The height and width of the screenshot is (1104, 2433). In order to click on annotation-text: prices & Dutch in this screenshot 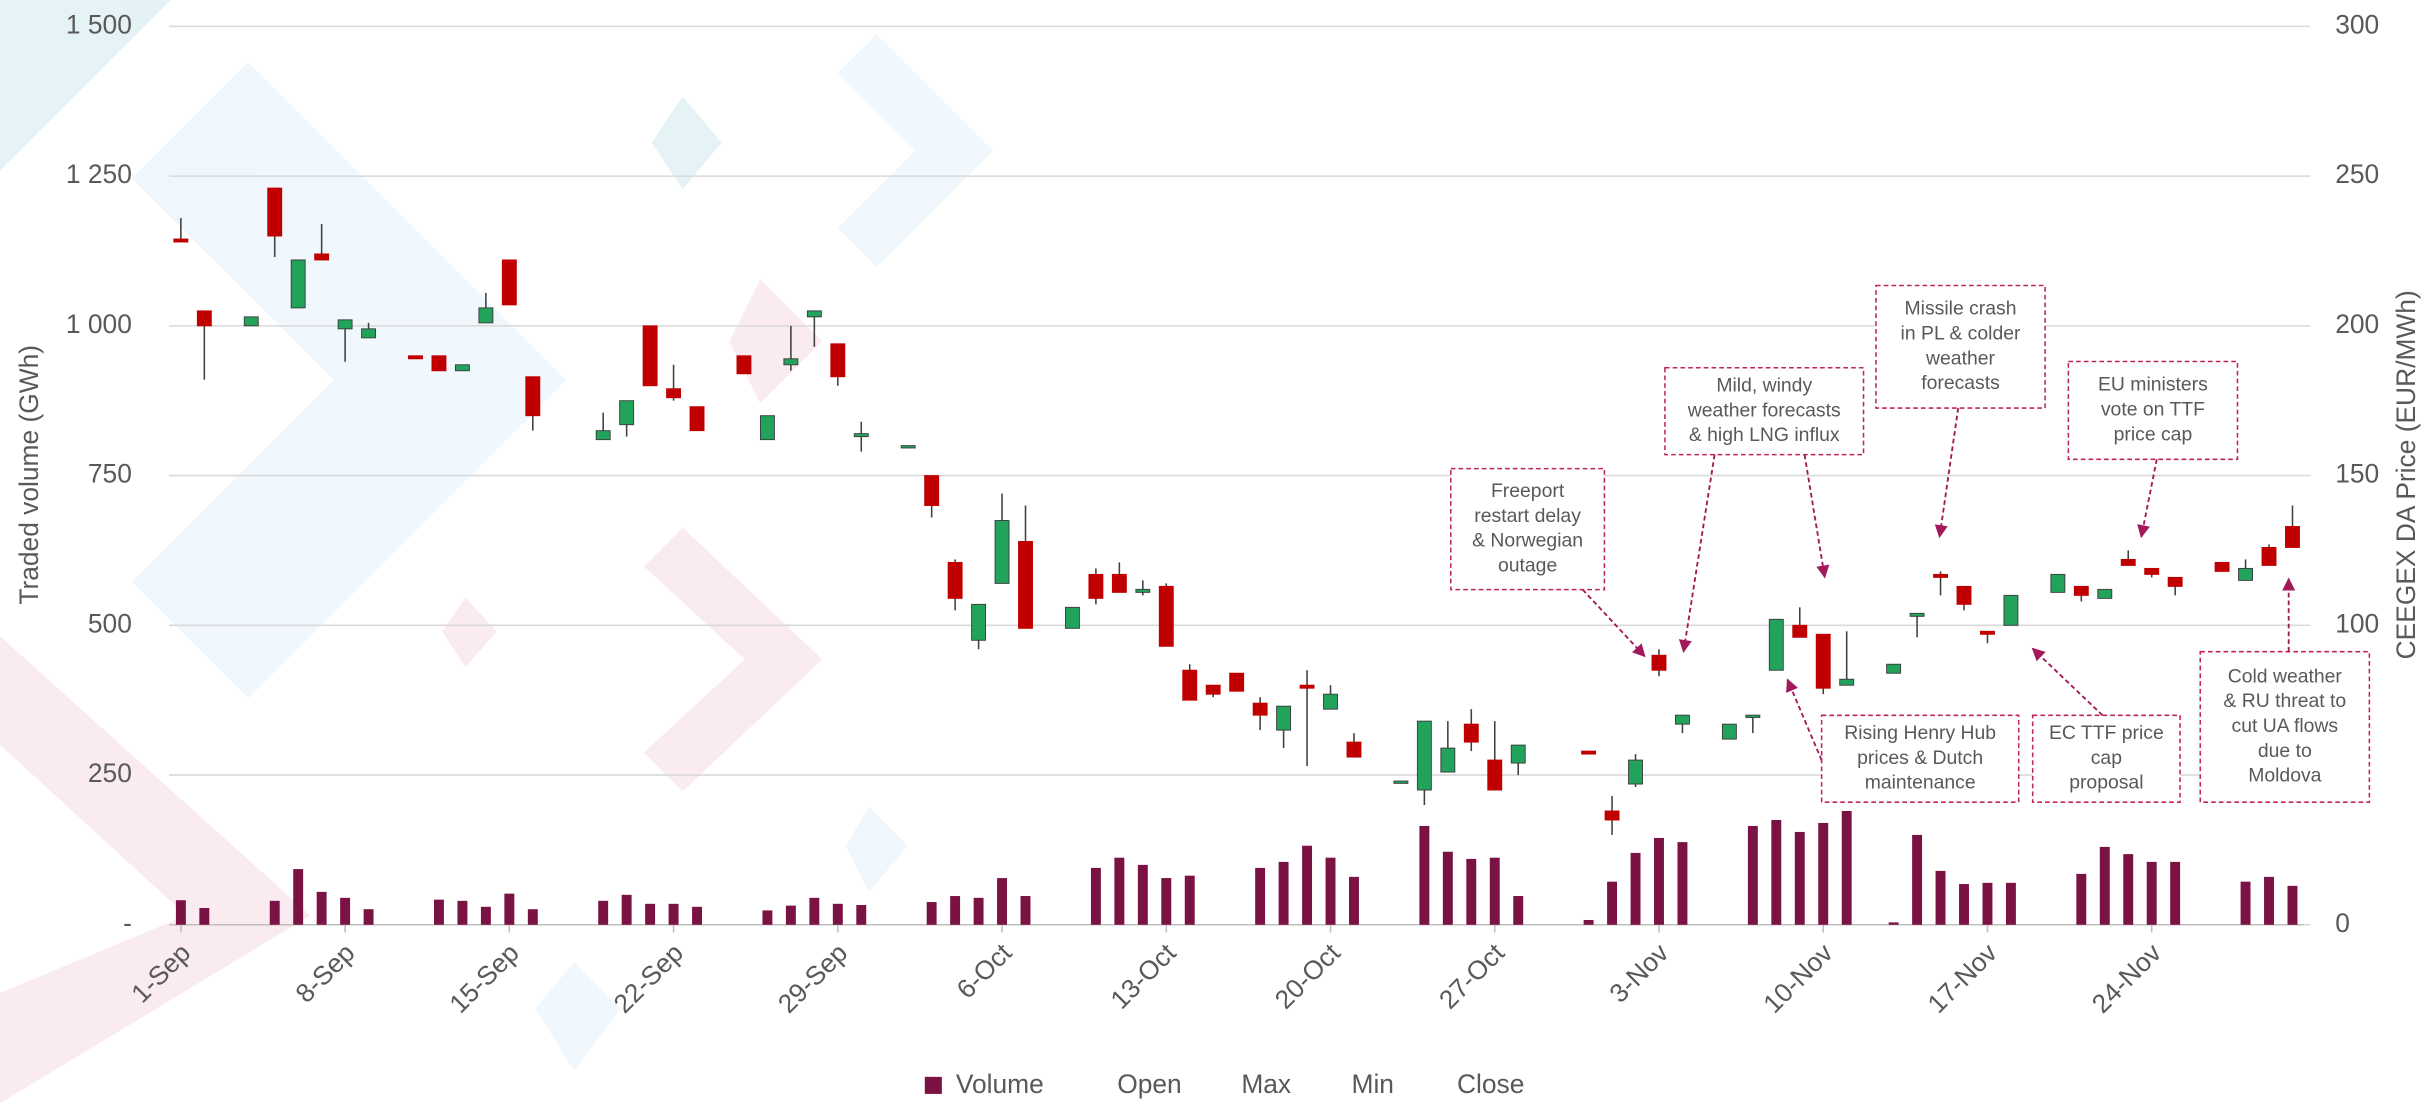, I will do `click(1920, 758)`.